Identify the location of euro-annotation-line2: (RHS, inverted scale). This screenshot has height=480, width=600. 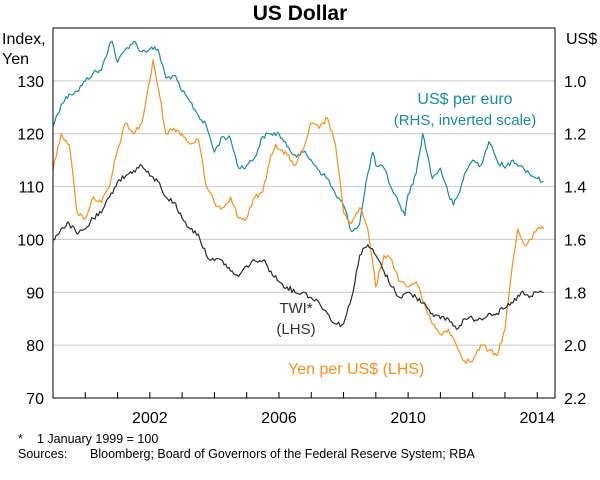
(465, 120).